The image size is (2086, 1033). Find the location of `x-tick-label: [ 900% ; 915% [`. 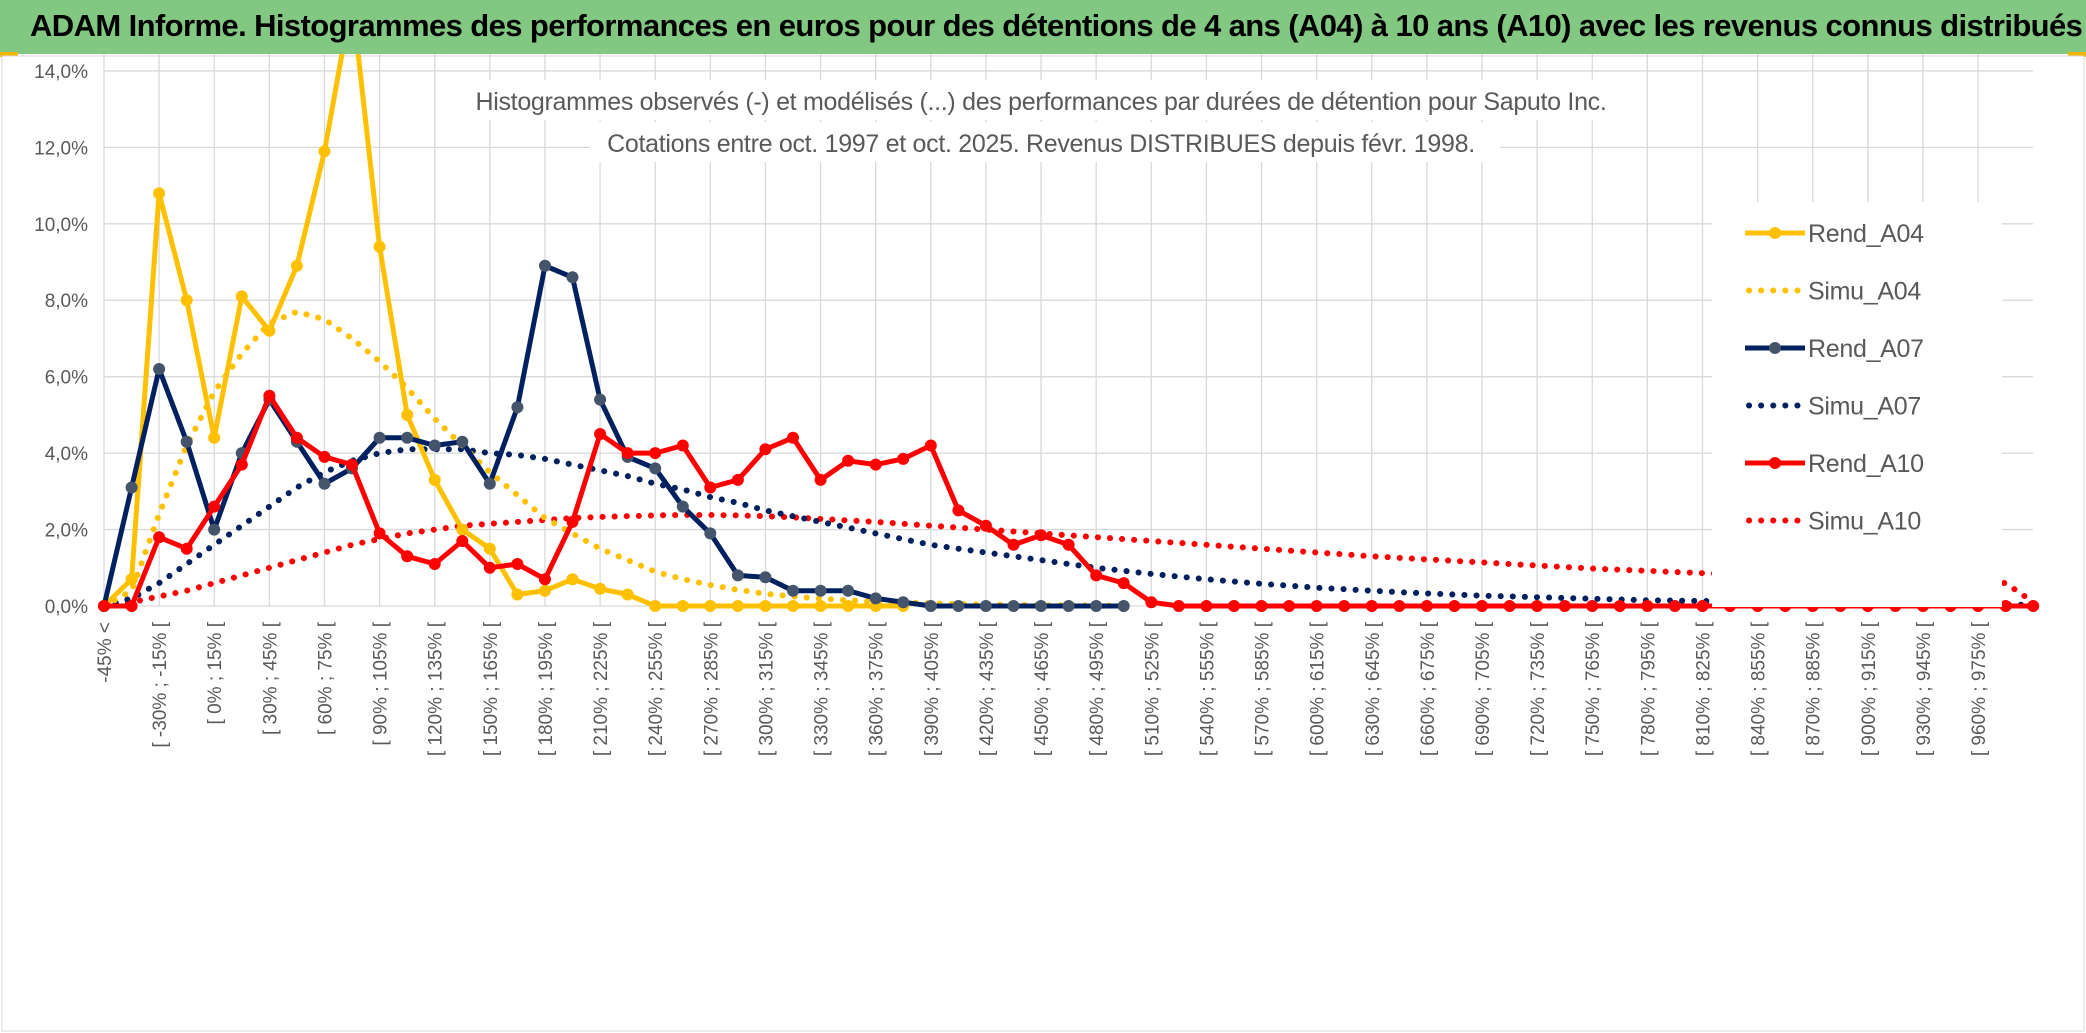

x-tick-label: [ 900% ; 915% [ is located at coordinates (1869, 688).